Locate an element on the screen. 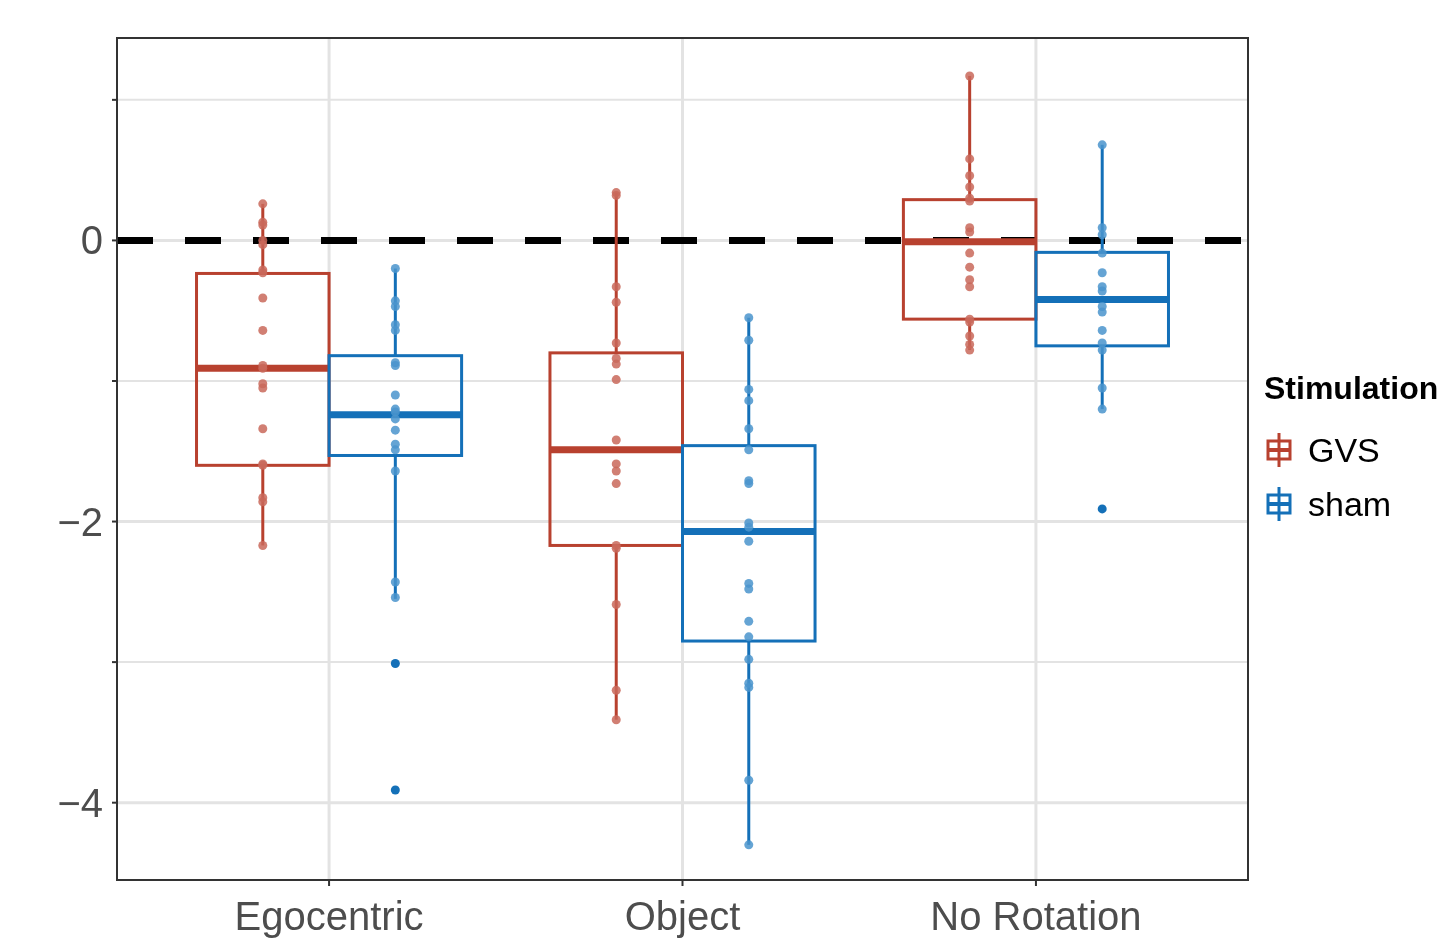  y-tick-label: −2 is located at coordinates (80, 521).